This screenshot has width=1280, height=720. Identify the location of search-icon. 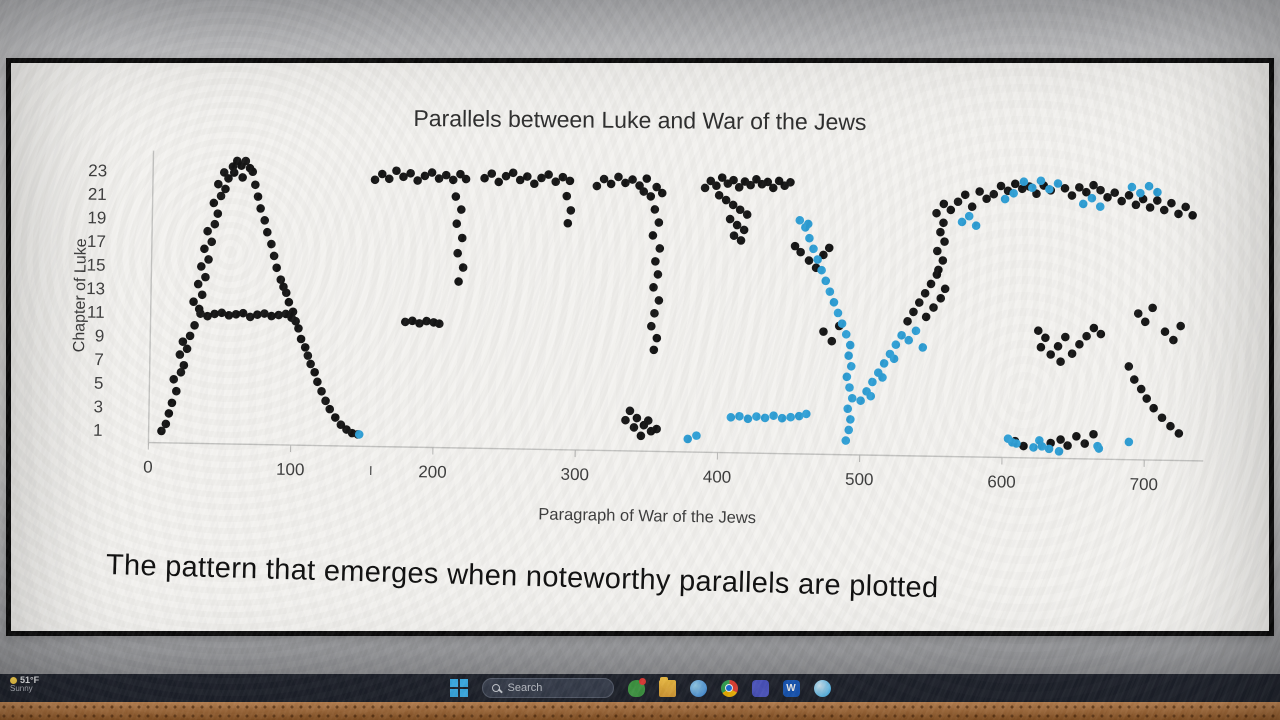
(495, 688).